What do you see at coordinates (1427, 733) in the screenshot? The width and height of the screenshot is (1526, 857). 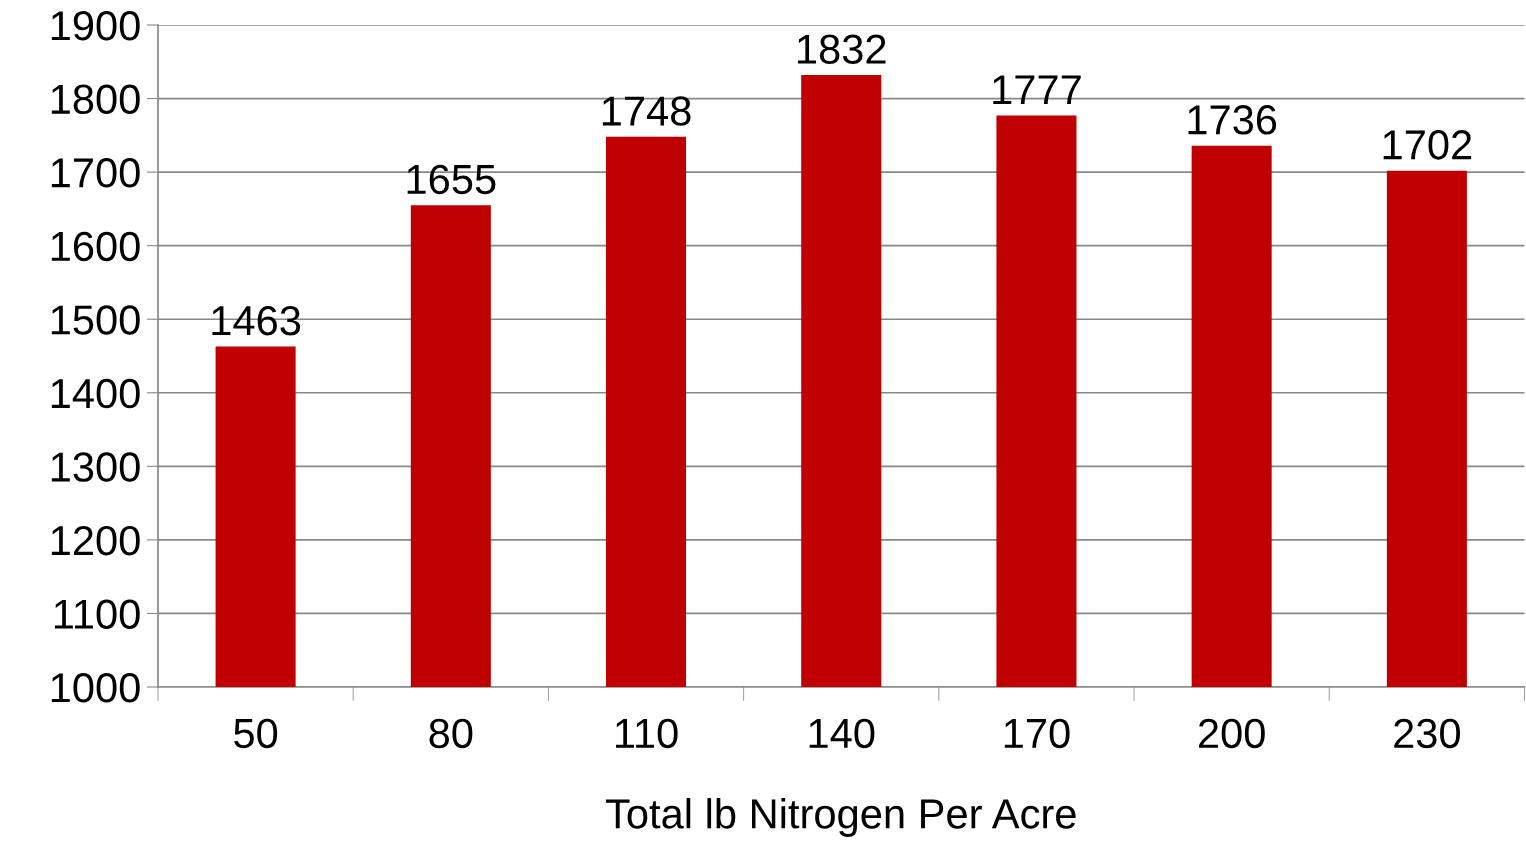 I see `x-tick-label: 230` at bounding box center [1427, 733].